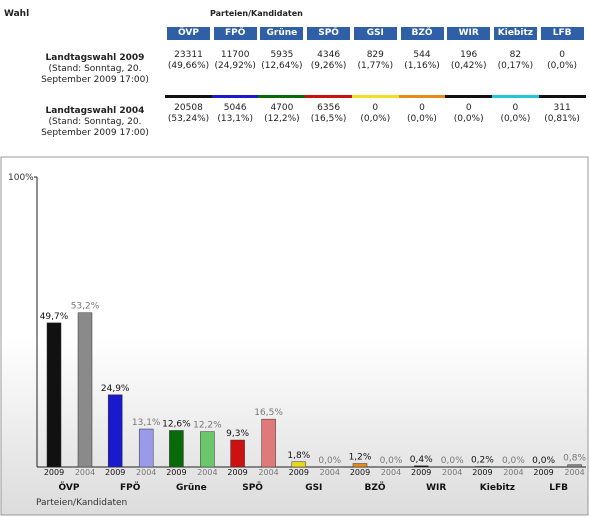 The width and height of the screenshot is (590, 517). Describe the element at coordinates (562, 33) in the screenshot. I see `column-header: LFB` at that location.